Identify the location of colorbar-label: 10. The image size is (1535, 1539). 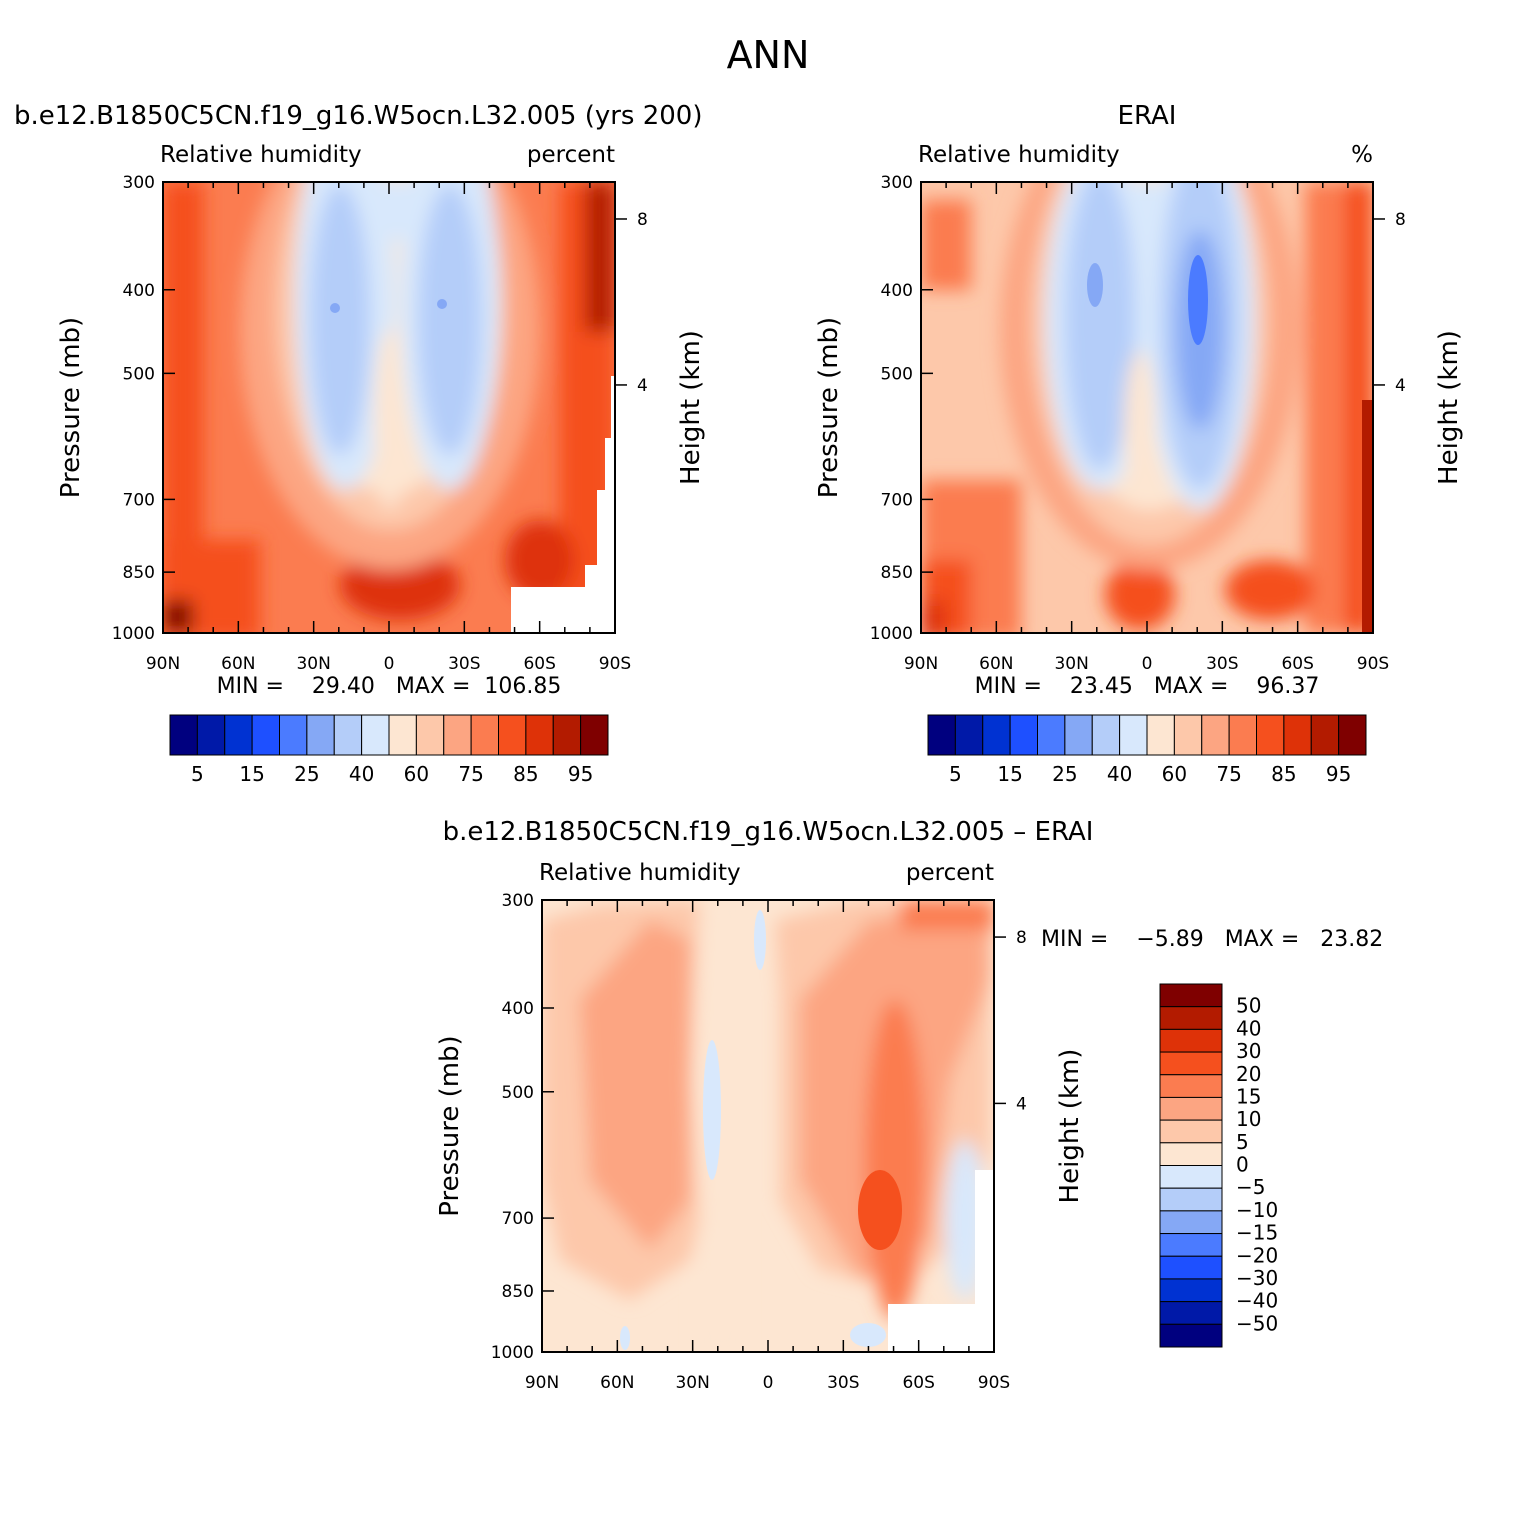
(1248, 1119).